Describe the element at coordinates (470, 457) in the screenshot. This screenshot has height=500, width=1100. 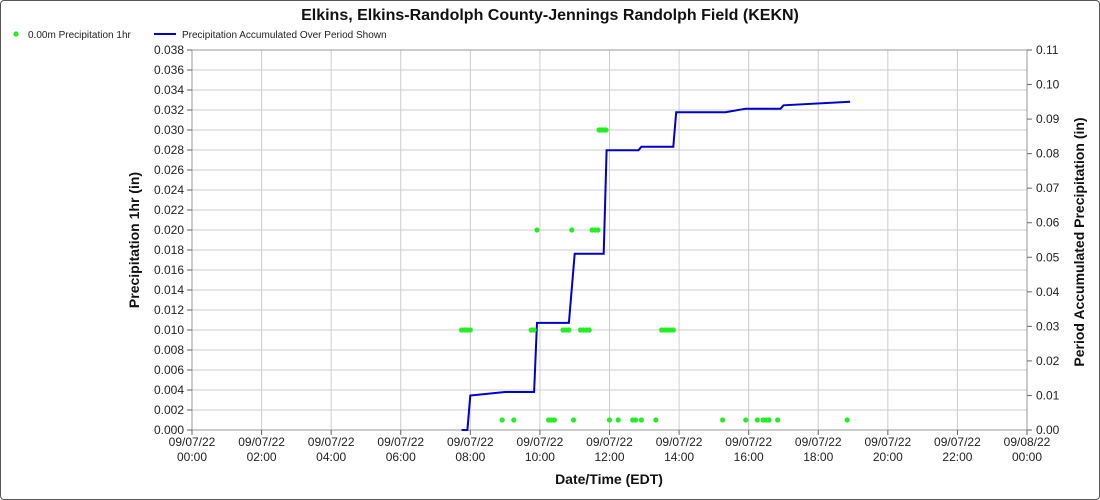
I see `x-tick-time-label: 08:00` at that location.